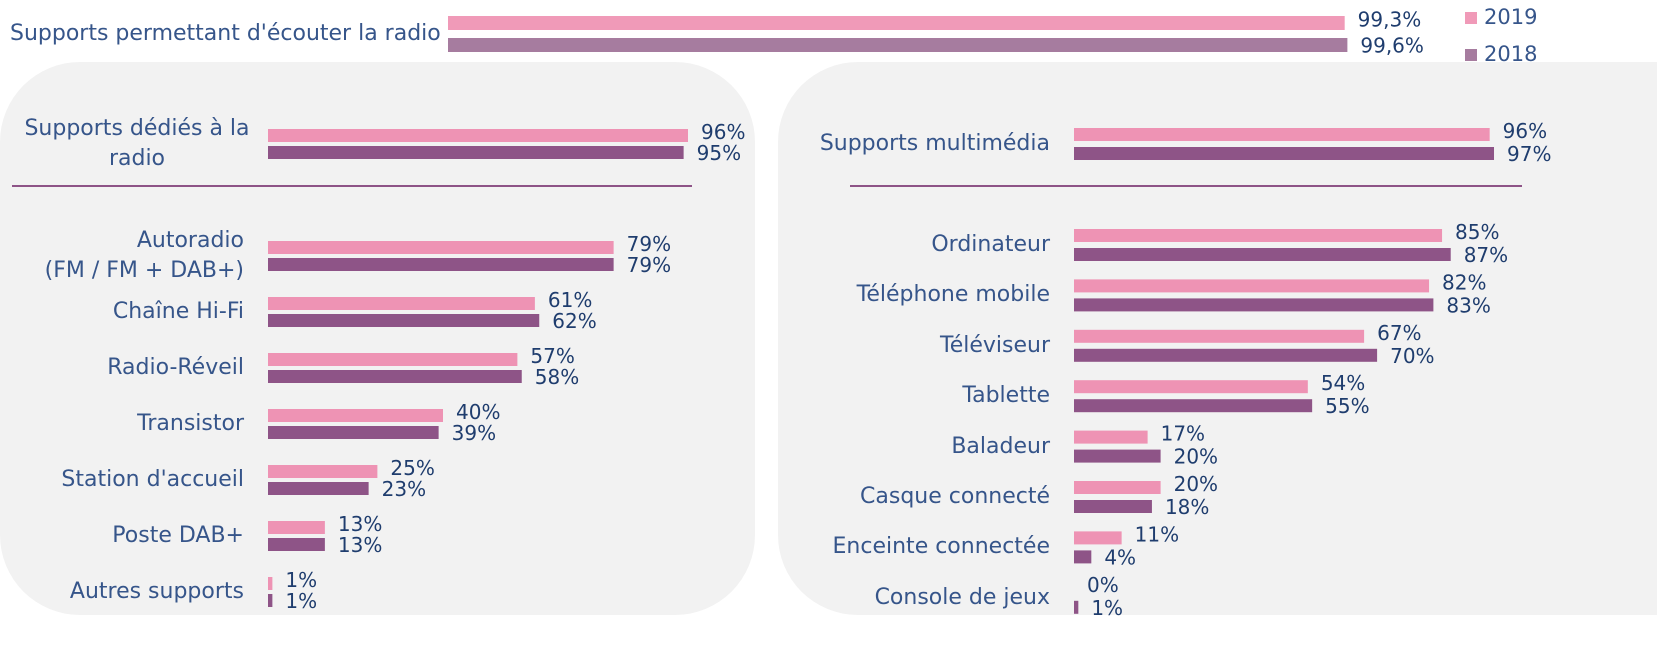 The width and height of the screenshot is (1657, 652). What do you see at coordinates (1006, 396) in the screenshot?
I see `category-label: Tablette` at bounding box center [1006, 396].